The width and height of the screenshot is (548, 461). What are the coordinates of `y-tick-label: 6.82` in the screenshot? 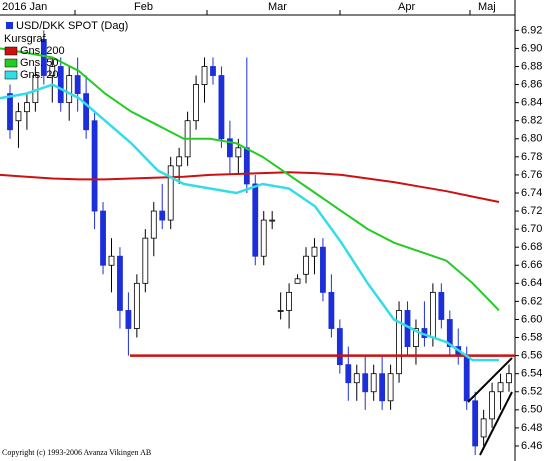 It's located at (531, 121).